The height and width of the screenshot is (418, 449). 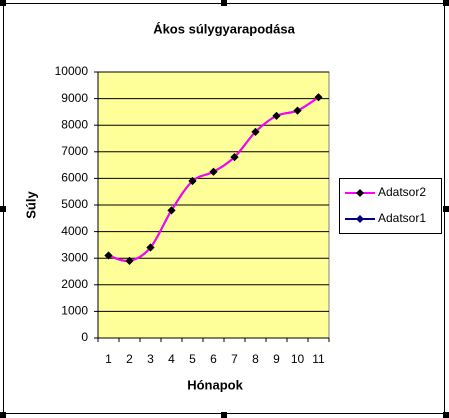 I want to click on y-tick-label: 4000, so click(x=74, y=231).